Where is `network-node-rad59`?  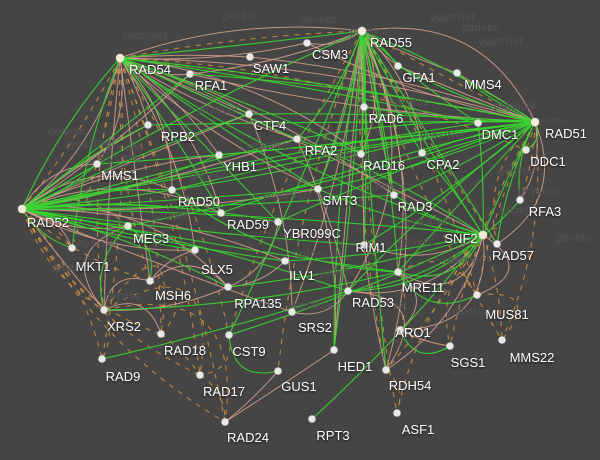 network-node-rad59 is located at coordinates (221, 213).